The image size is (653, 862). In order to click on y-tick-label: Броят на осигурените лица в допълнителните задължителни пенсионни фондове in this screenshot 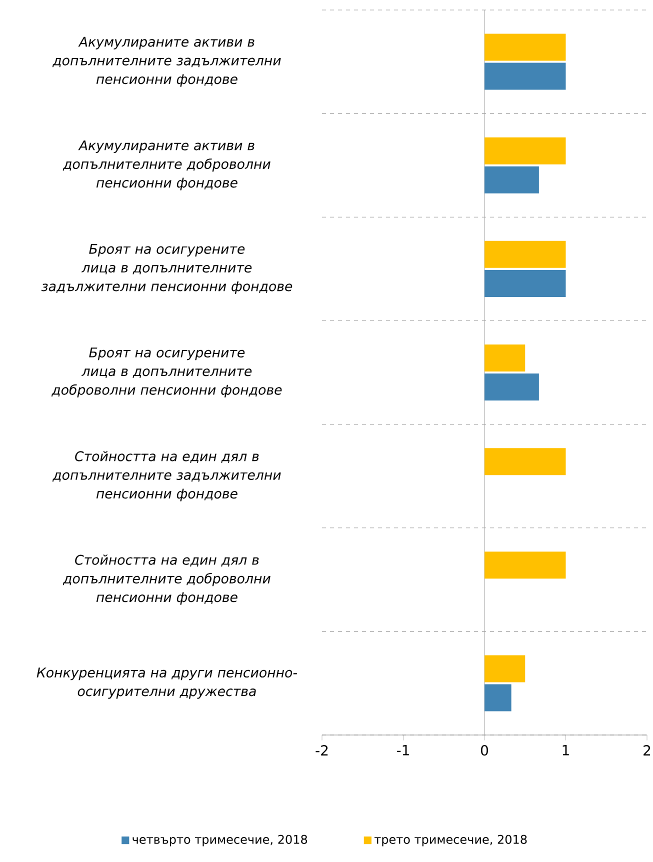, I will do `click(166, 269)`.